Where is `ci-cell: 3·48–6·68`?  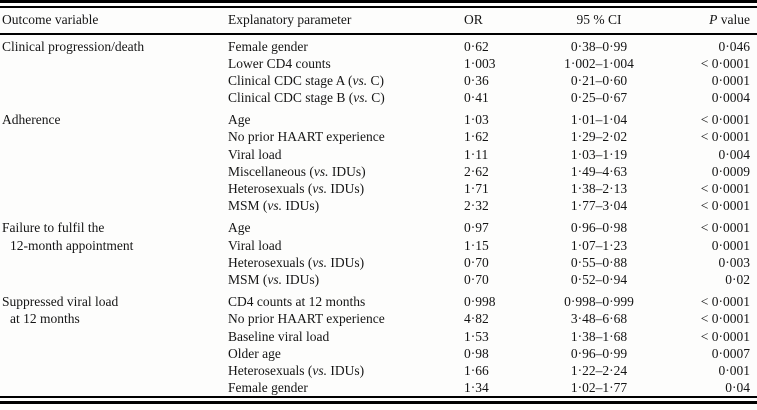
ci-cell: 3·48–6·68 is located at coordinates (599, 319).